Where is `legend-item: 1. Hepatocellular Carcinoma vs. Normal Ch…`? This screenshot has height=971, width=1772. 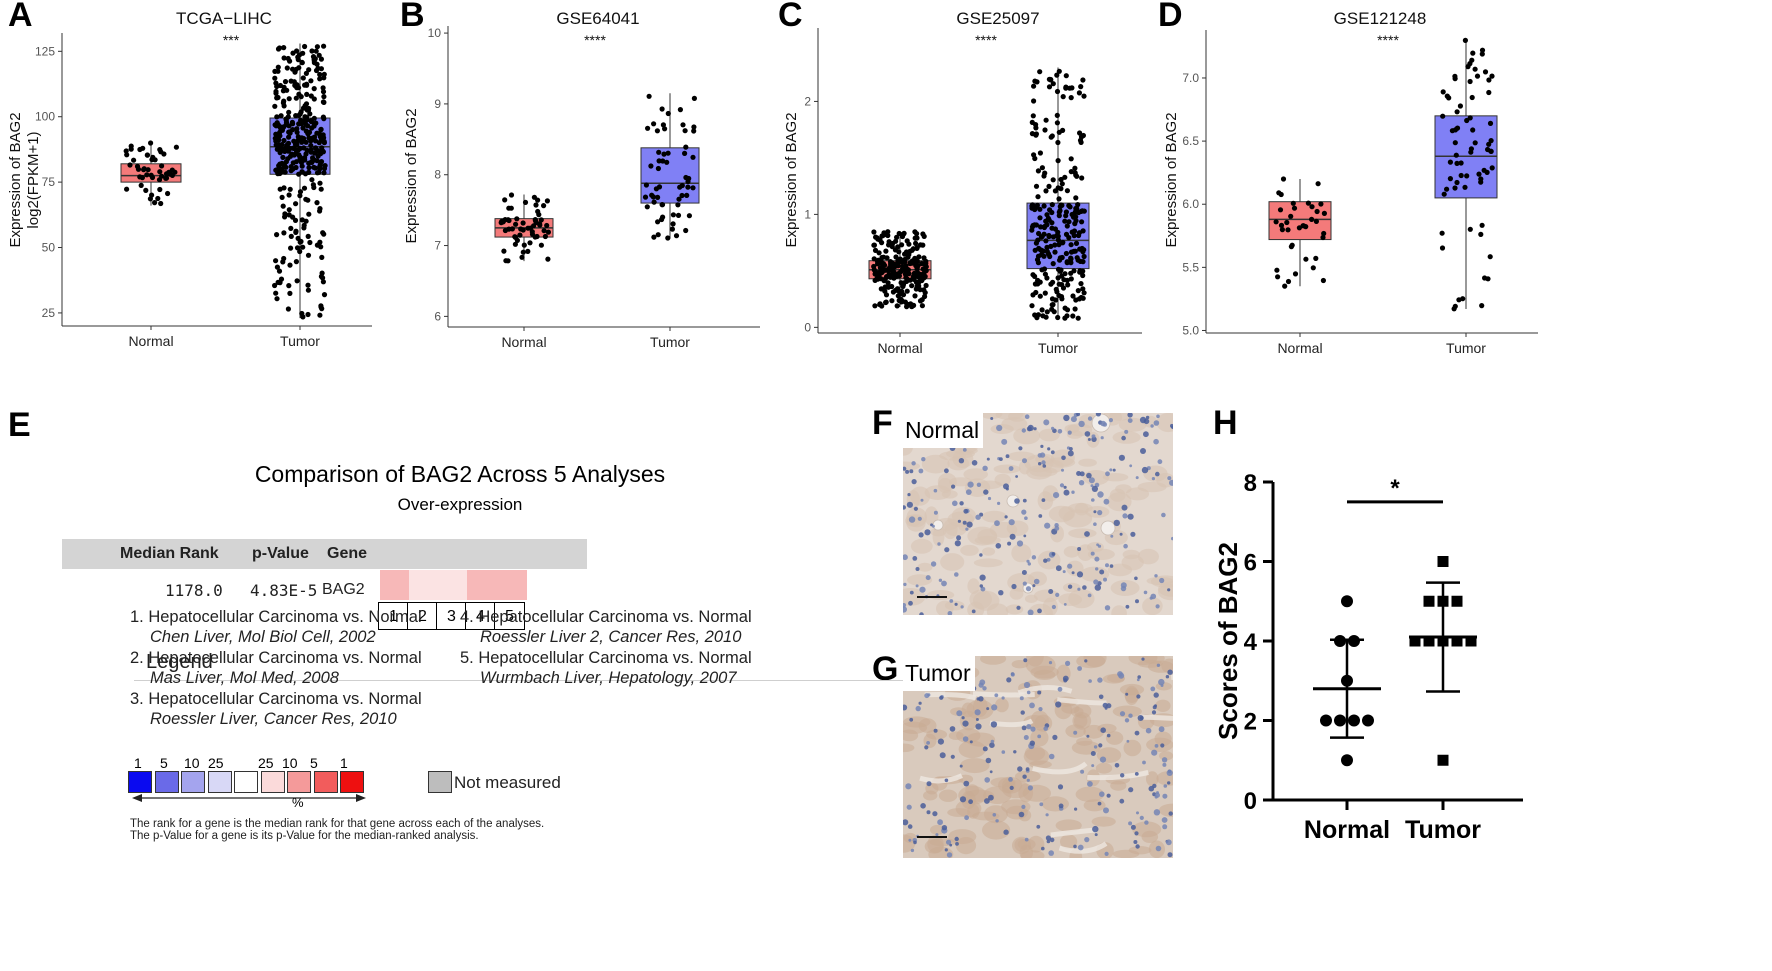
legend-item: 1. Hepatocellular Carcinoma vs. Normal Ch… is located at coordinates (276, 627).